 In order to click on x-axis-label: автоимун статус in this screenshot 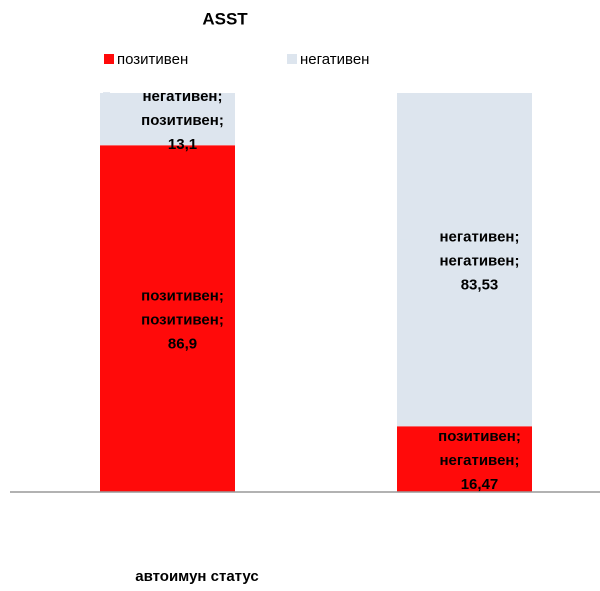, I will do `click(196, 576)`.